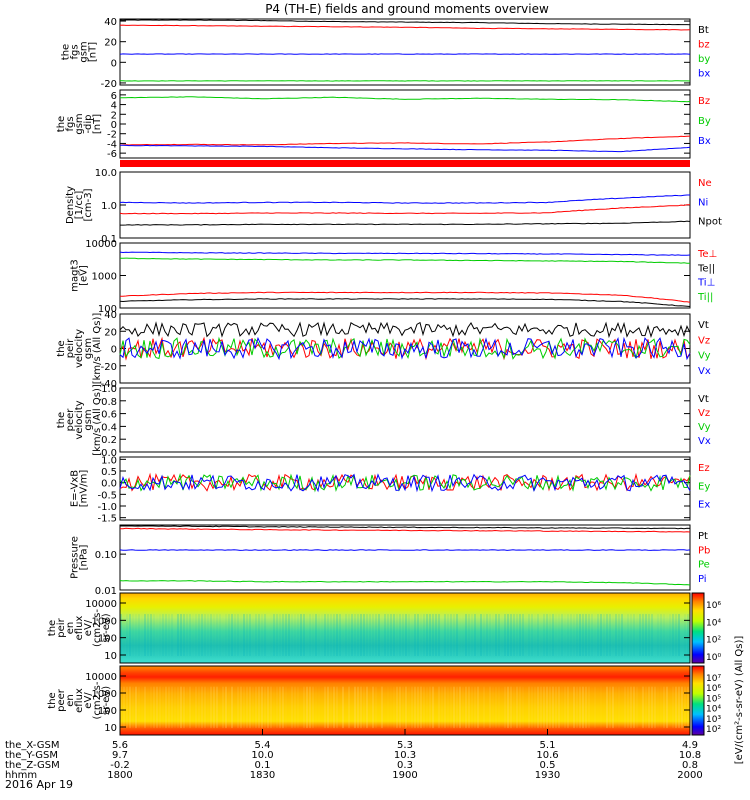  I want to click on y-axis-label: thepeirenefluxeV/(cm2-s-sr-eV), so click(79, 628).